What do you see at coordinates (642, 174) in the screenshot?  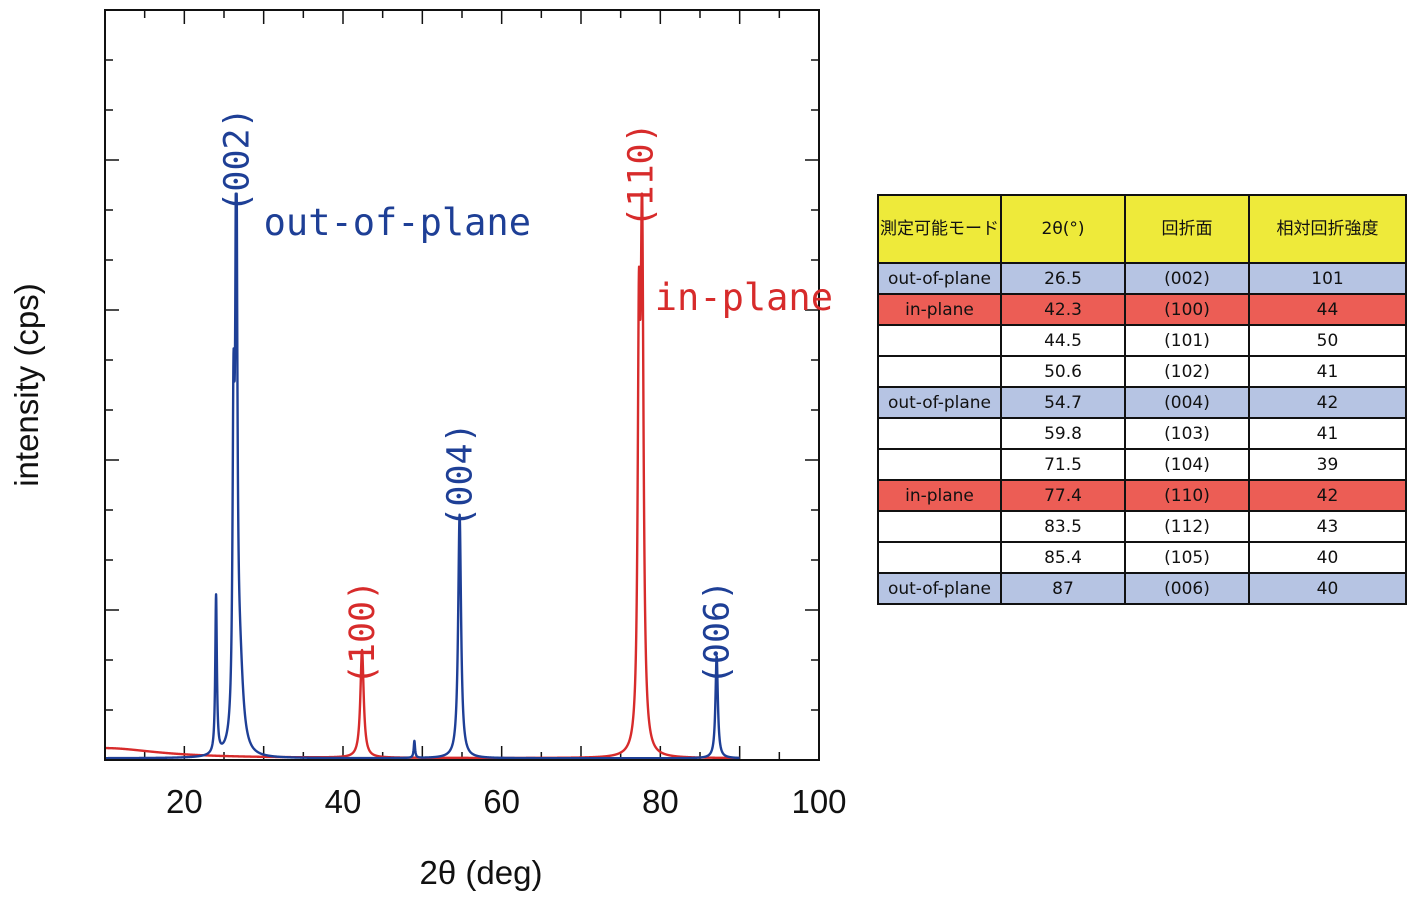 I see `peak-label: (110)` at bounding box center [642, 174].